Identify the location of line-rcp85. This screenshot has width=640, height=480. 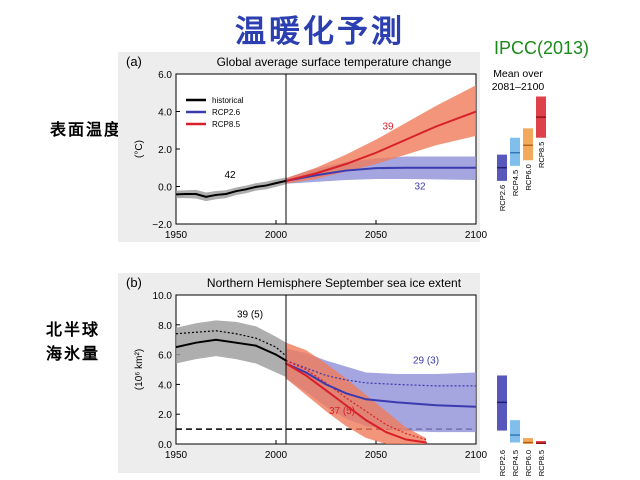
(356, 403).